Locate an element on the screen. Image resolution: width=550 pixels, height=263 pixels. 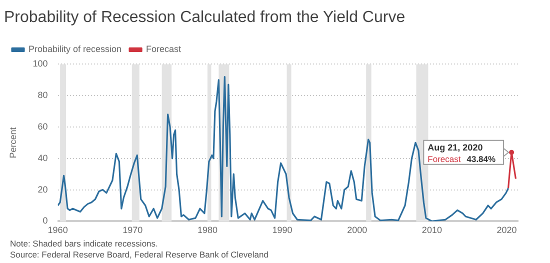
y-tick-label: 100 is located at coordinates (40, 63).